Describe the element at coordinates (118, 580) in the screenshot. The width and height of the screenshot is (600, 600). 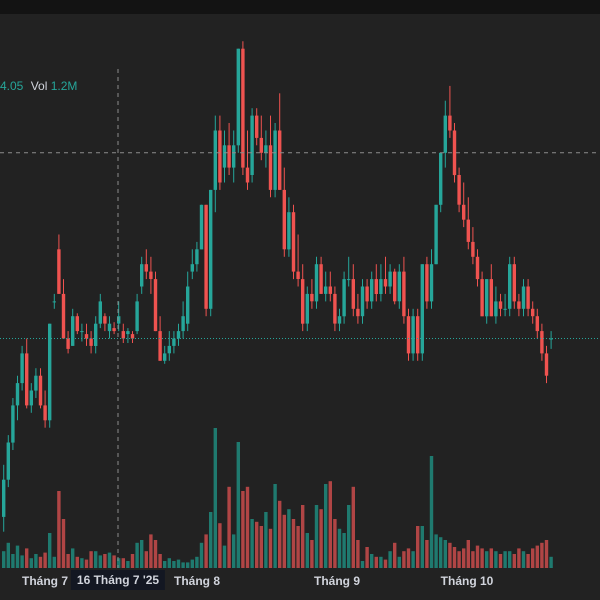
I see `crosshair-date-label: 16 Tháng 7 '25` at that location.